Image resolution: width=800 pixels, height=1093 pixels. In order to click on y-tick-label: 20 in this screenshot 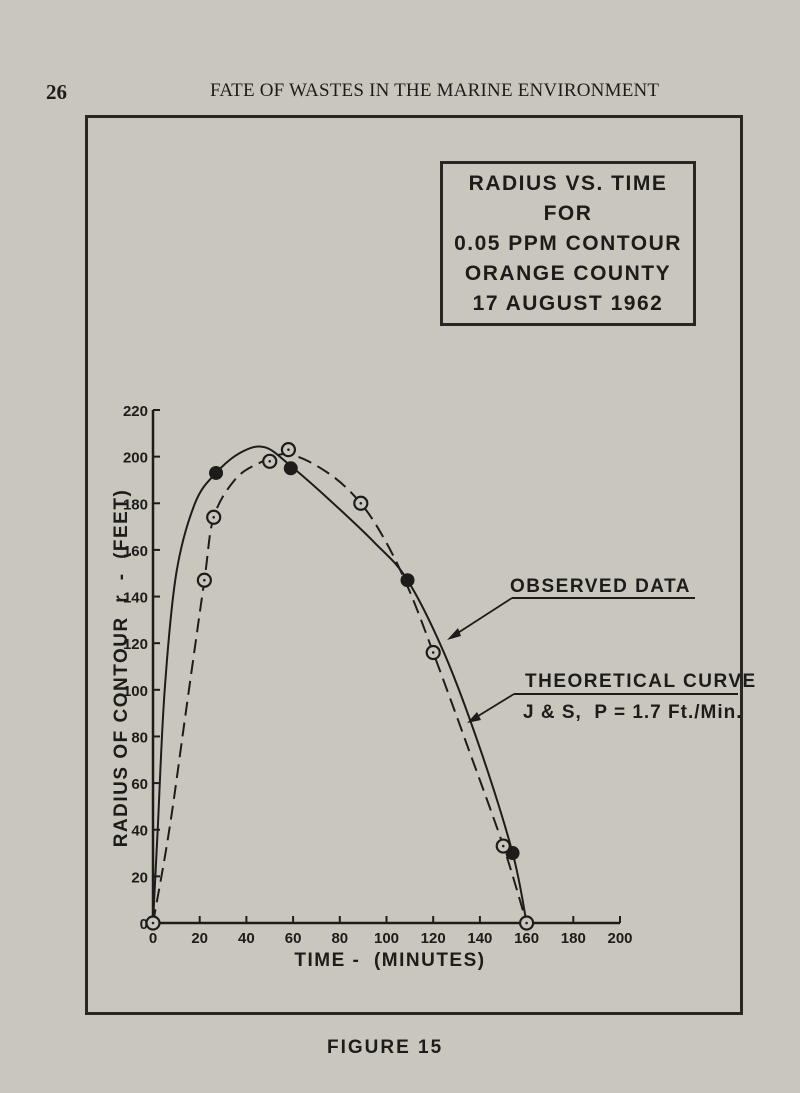, I will do `click(139, 877)`.